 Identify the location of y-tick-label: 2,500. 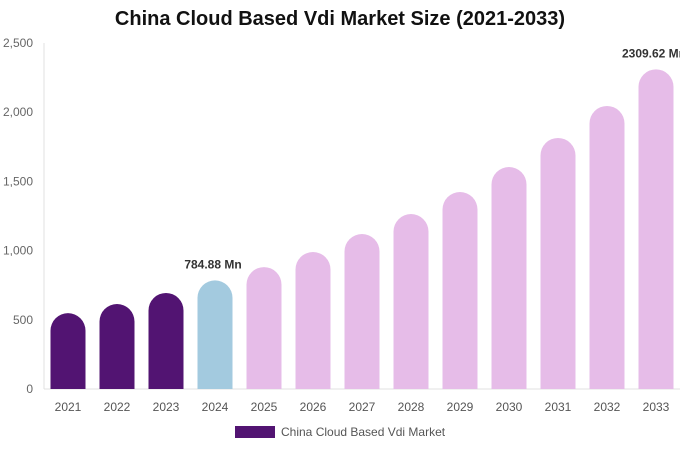
(18, 43).